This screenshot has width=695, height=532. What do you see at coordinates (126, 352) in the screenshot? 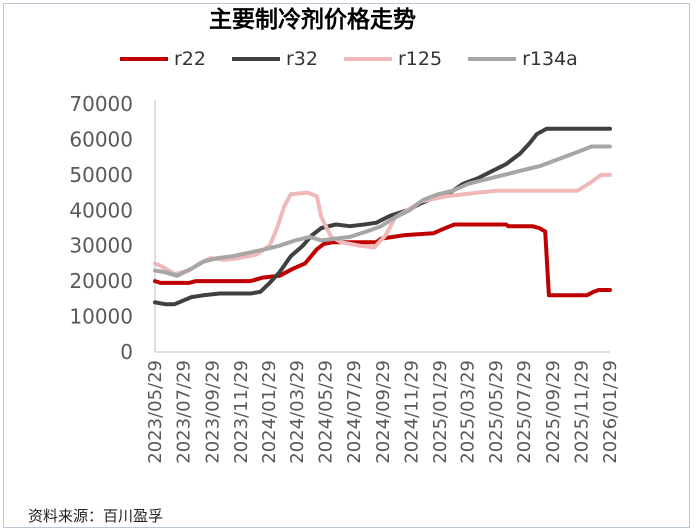
I see `y-tick-label: 0` at bounding box center [126, 352].